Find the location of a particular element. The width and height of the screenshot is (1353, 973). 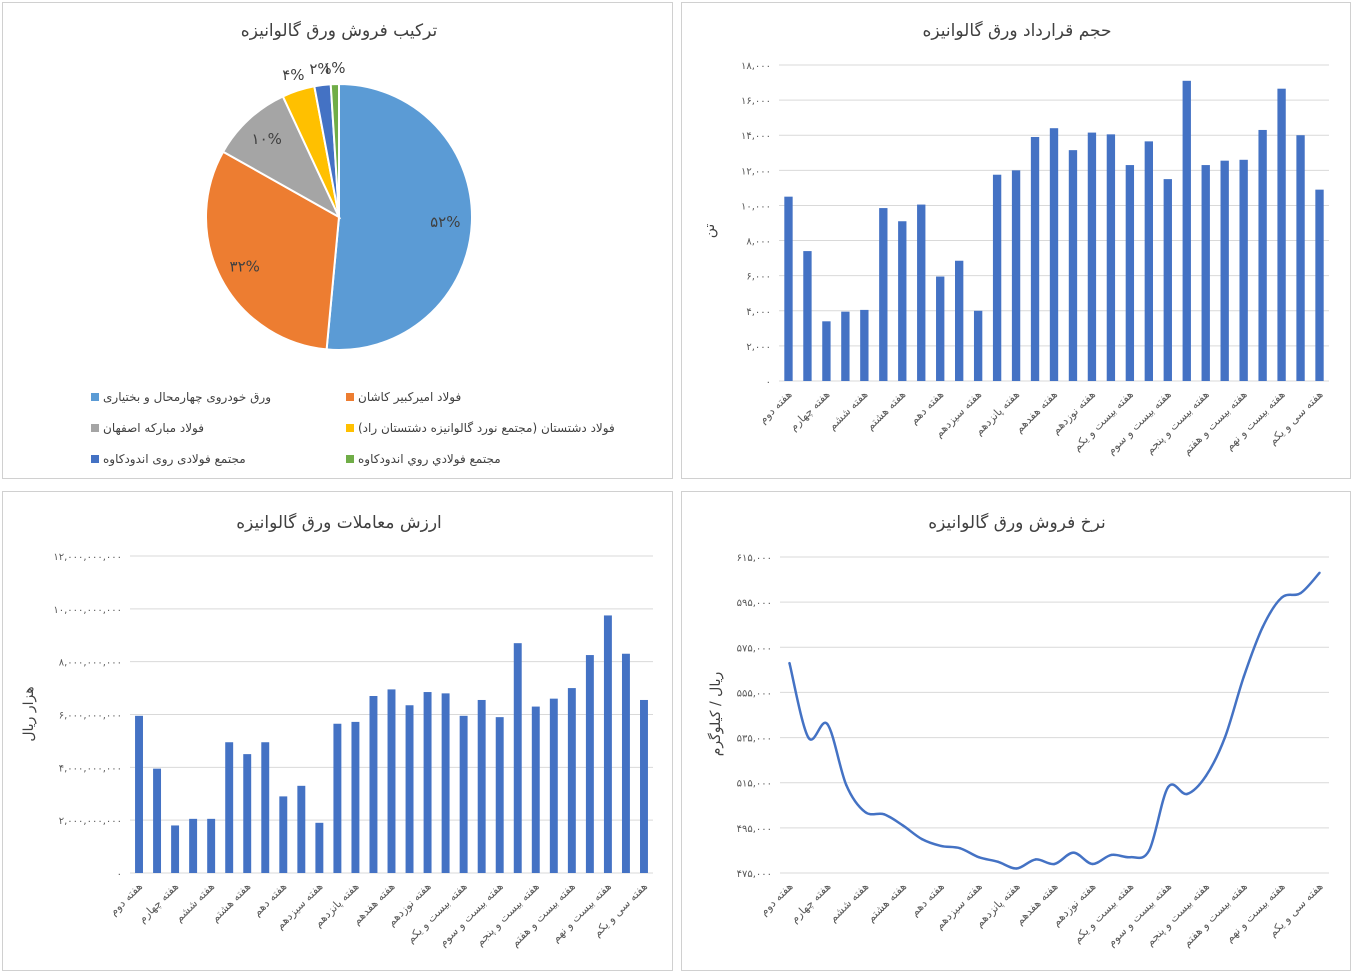

y-tick-label: ۲,۰۰۰,۰۰۰,۰۰۰ is located at coordinates (90, 821).